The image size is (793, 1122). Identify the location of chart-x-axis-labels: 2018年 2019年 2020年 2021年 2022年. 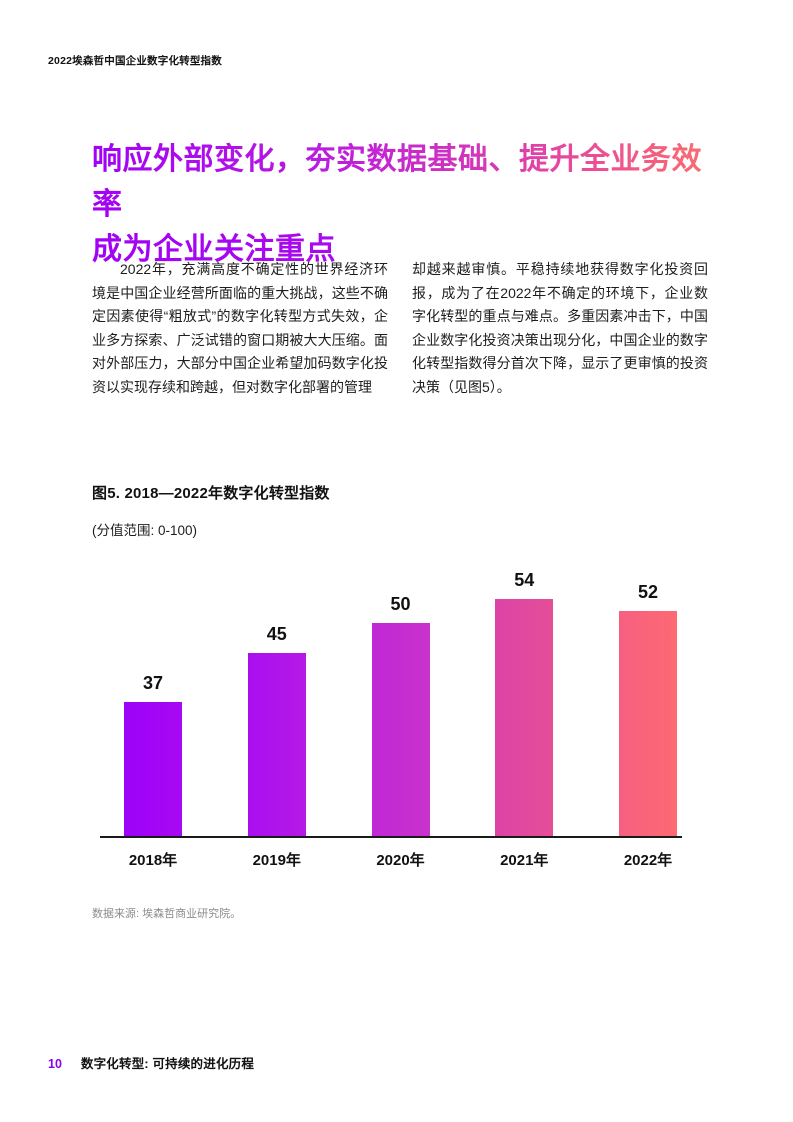
(391, 859).